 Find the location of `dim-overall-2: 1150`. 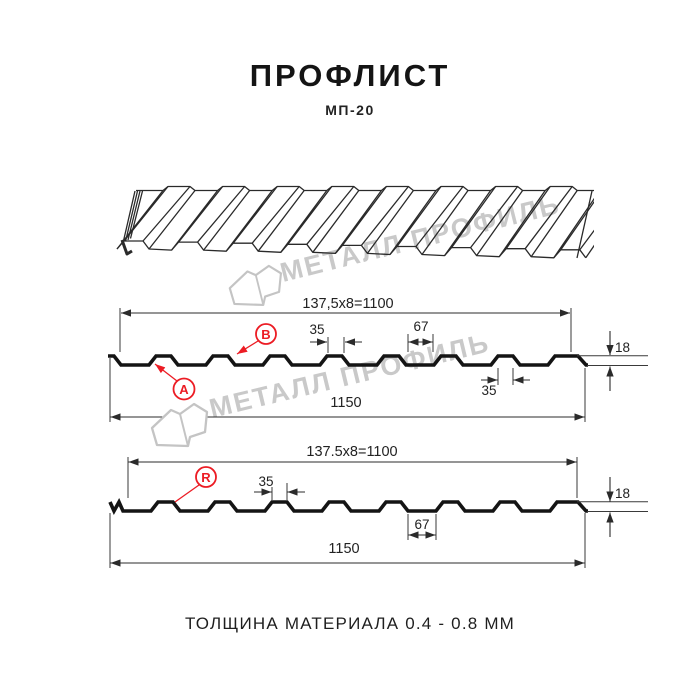

dim-overall-2: 1150 is located at coordinates (343, 549).